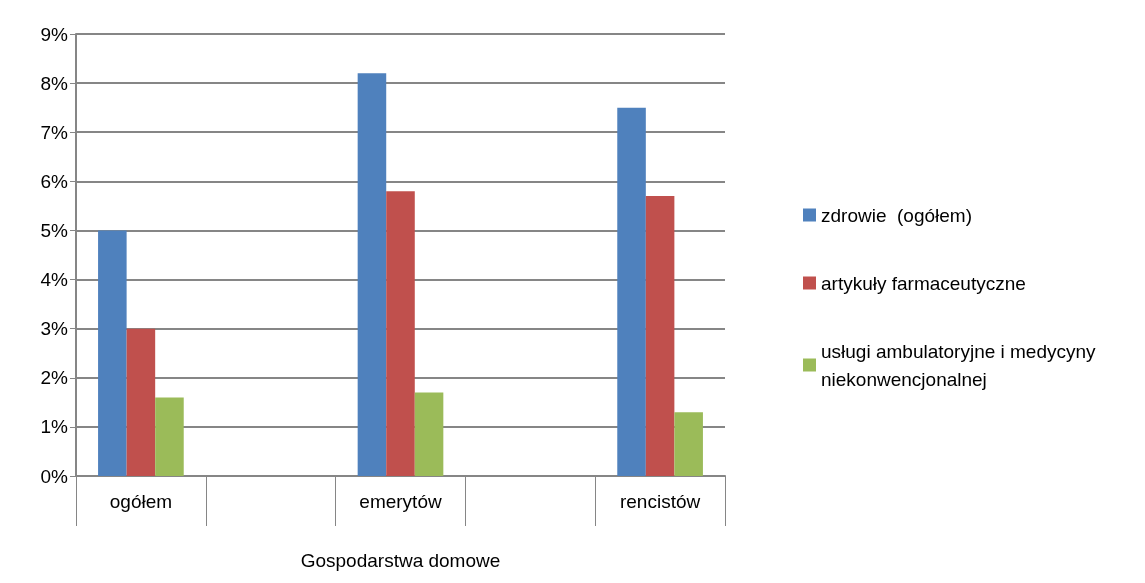  I want to click on y-tick-label: 7%, so click(54, 132).